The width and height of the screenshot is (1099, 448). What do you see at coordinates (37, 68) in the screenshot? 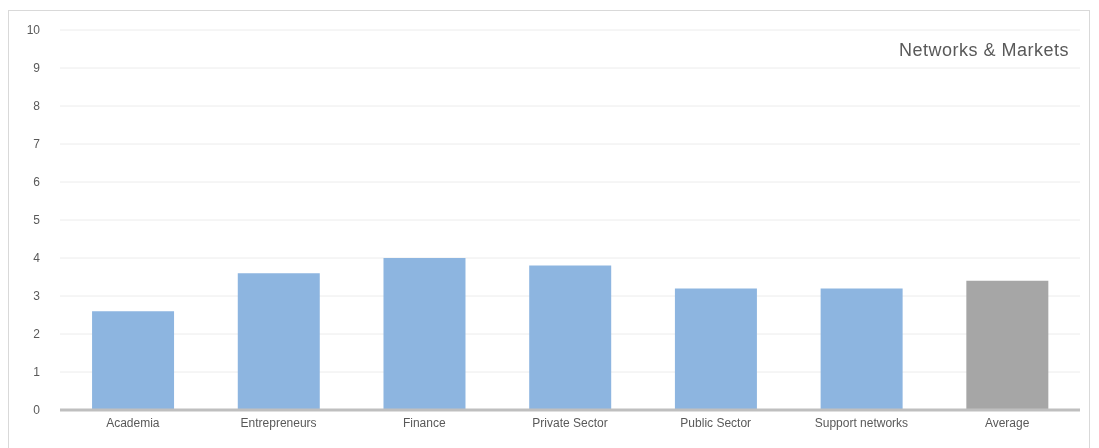
I see `y-tick-label: 9` at bounding box center [37, 68].